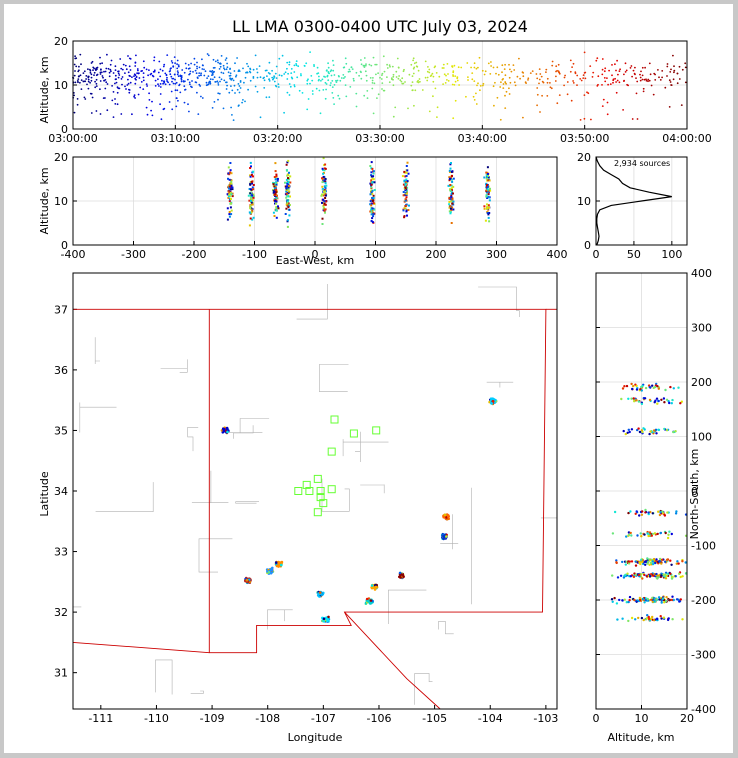  Describe the element at coordinates (141, 647) in the screenshot. I see `state-border` at that location.